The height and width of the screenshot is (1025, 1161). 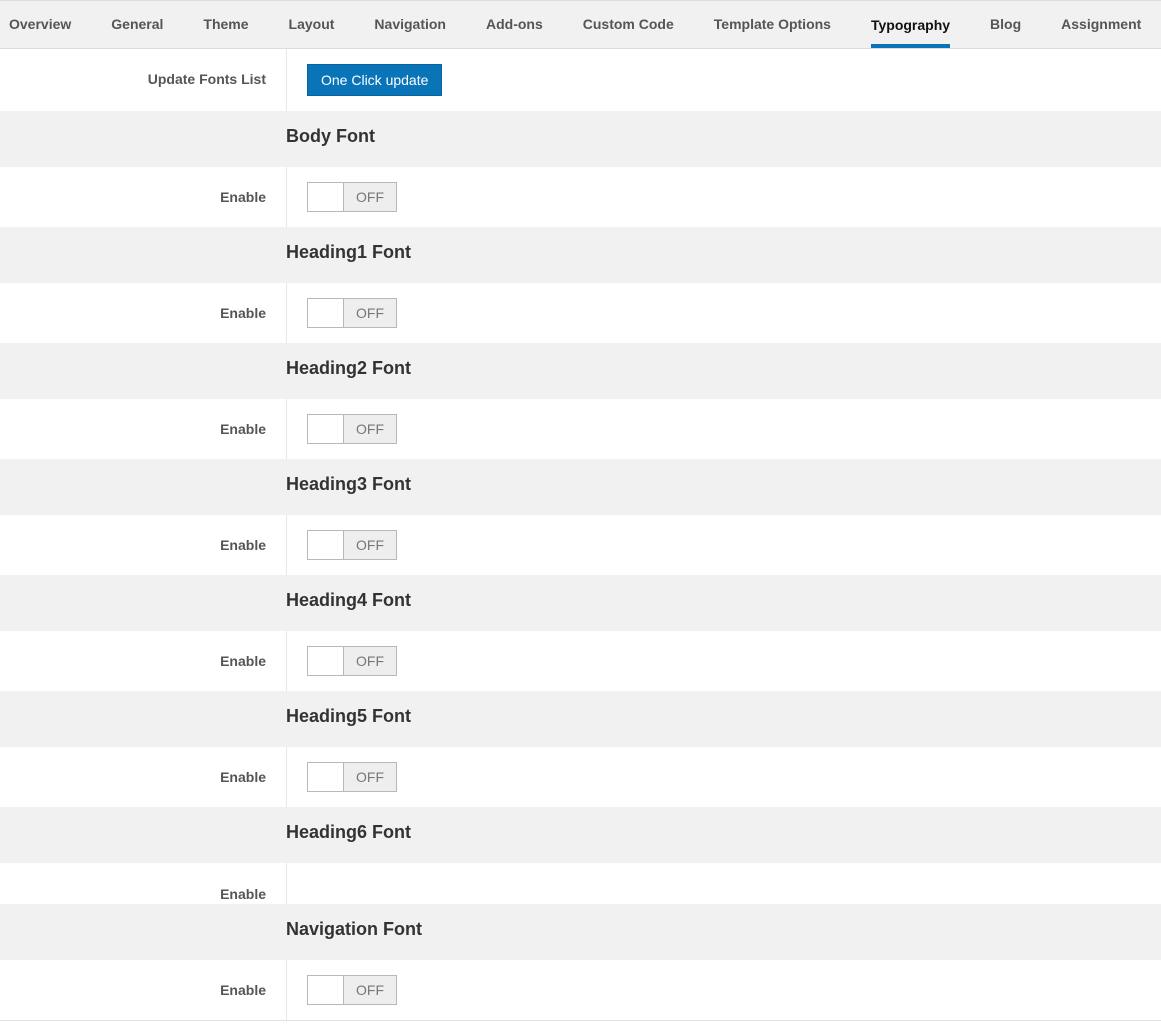 I want to click on active-tab: Typography, so click(x=910, y=24).